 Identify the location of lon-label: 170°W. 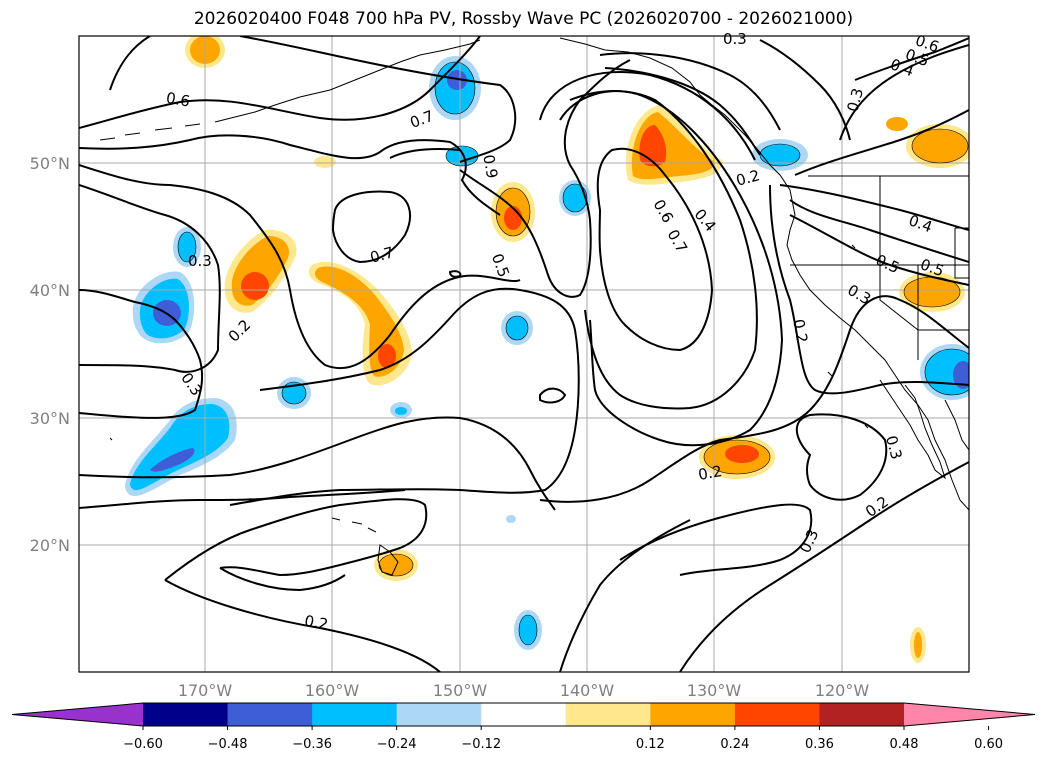
(205, 690).